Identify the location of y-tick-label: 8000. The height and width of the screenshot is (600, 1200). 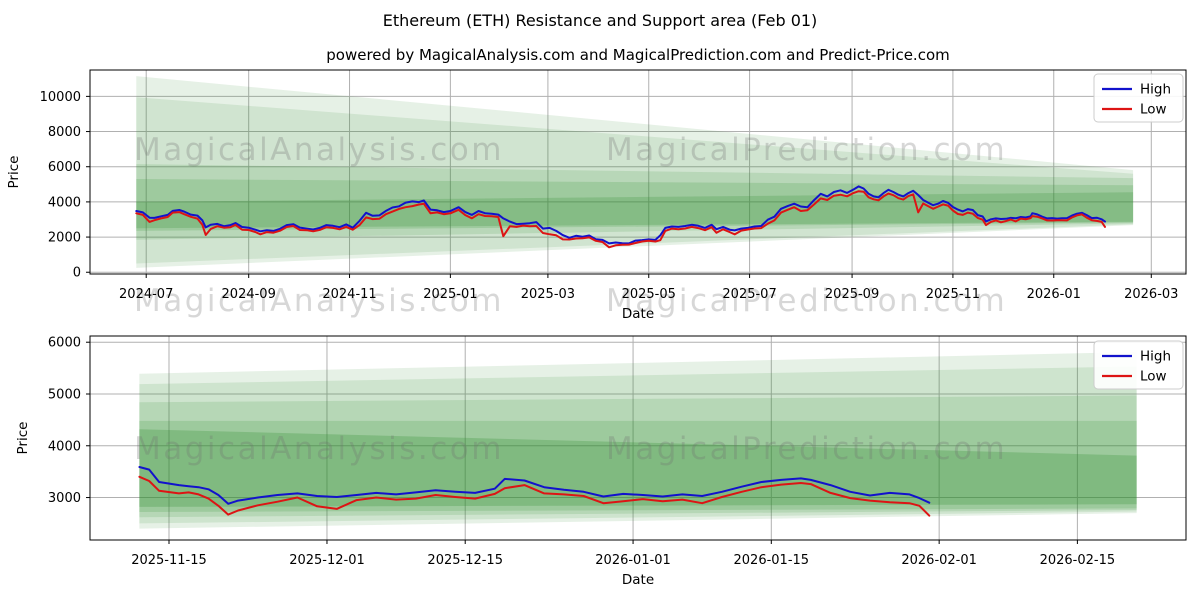
(64, 132).